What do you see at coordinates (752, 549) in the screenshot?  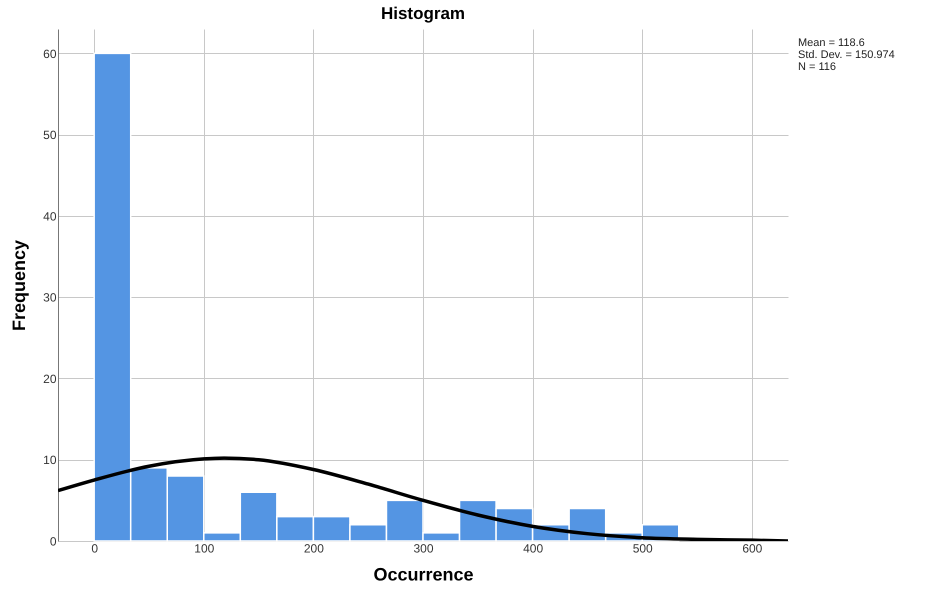 I see `x-tick-label: 600` at bounding box center [752, 549].